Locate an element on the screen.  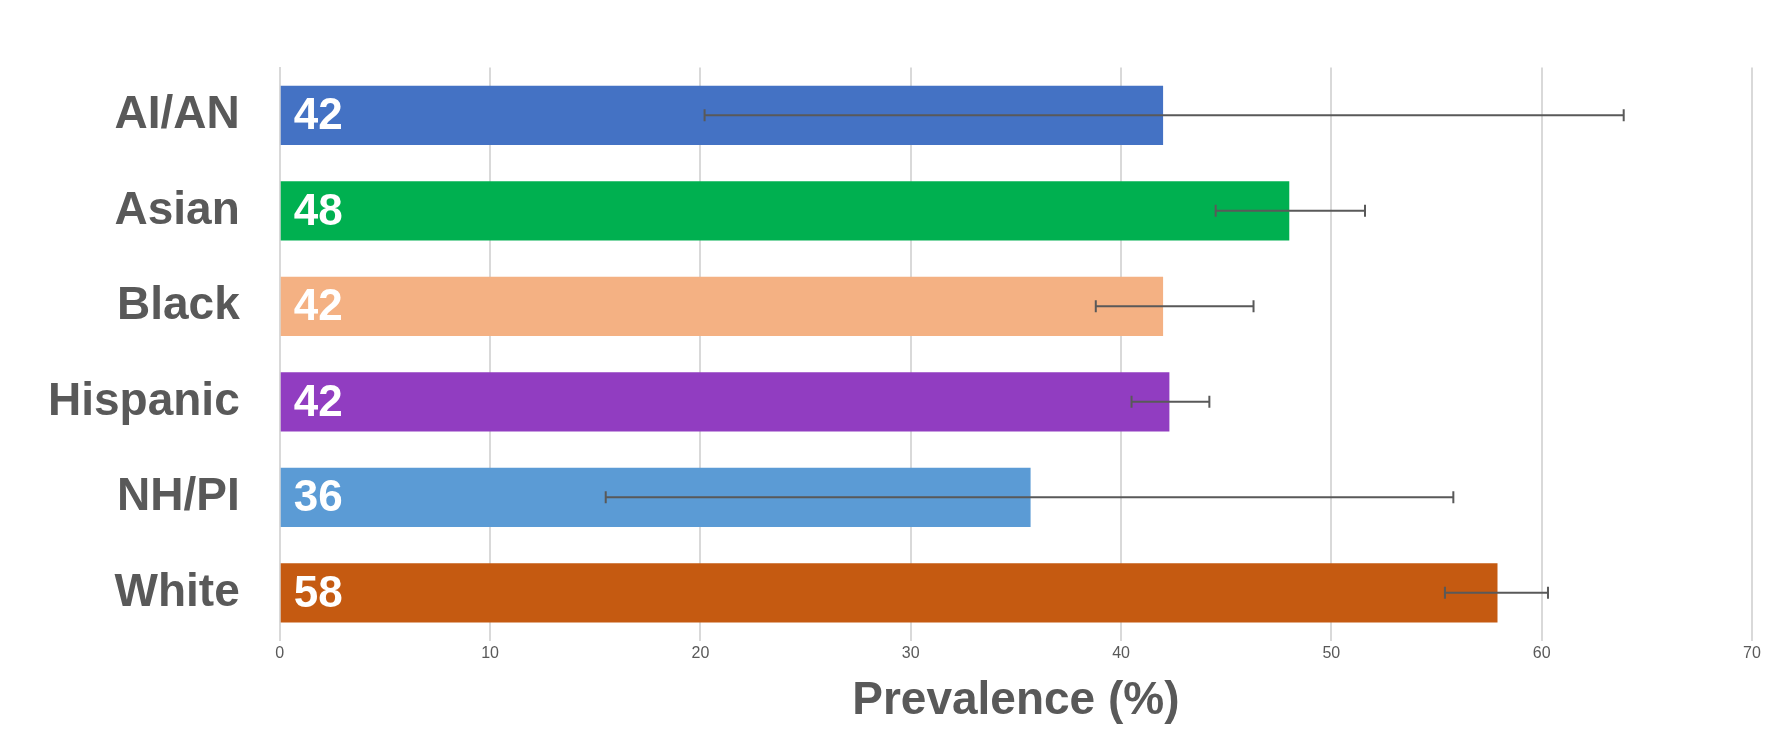
x-tick-label: 10 is located at coordinates (490, 652).